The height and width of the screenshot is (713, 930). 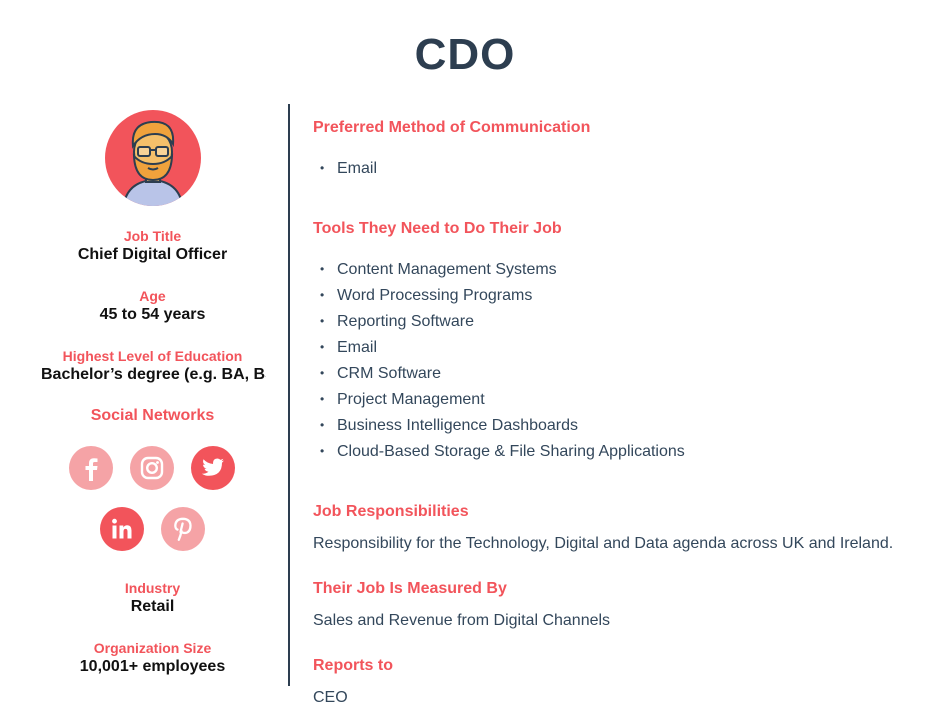 I want to click on page-title: CDO, so click(x=465, y=54).